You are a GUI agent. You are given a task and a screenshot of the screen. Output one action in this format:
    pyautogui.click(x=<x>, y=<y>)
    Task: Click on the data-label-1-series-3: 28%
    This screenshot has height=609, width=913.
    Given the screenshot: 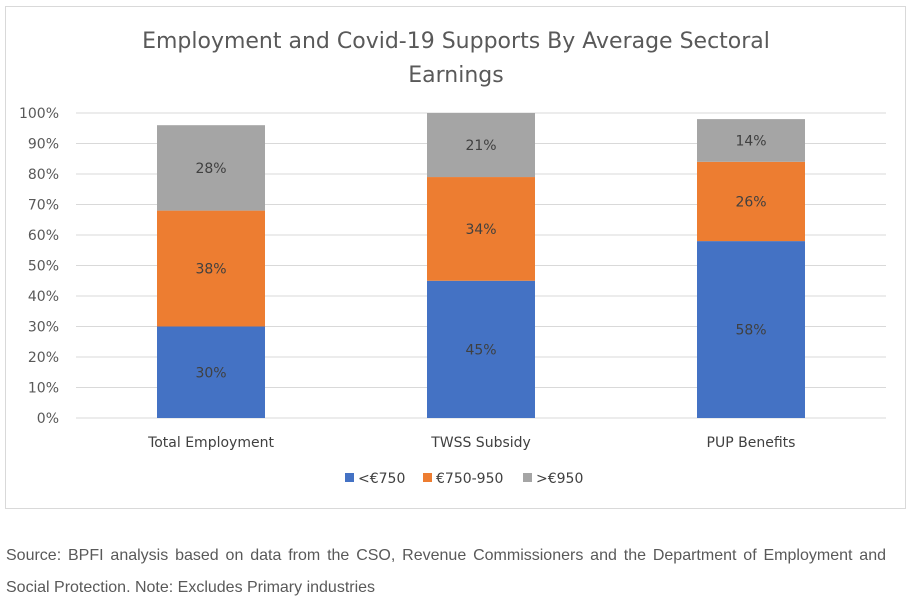 What is the action you would take?
    pyautogui.click(x=210, y=169)
    